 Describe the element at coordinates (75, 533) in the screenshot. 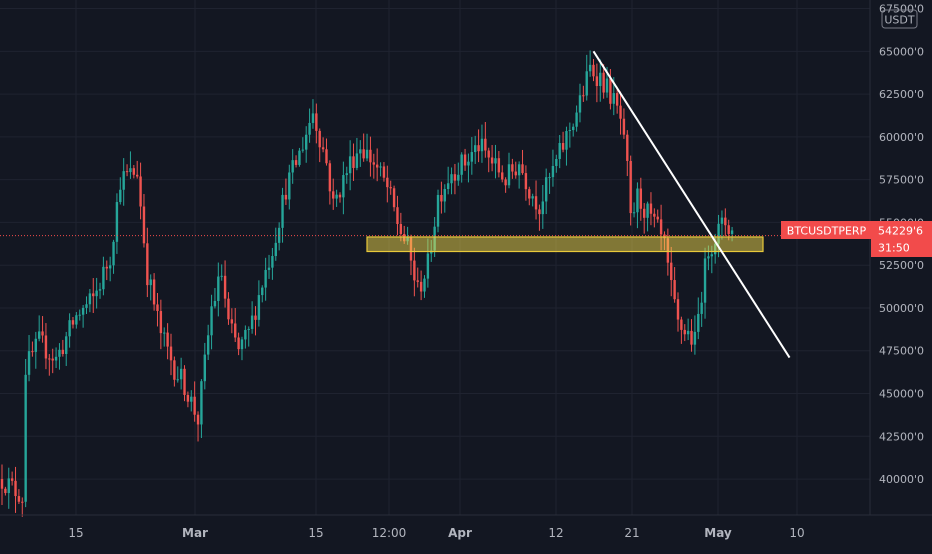

I see `x-tick-label: 15` at that location.